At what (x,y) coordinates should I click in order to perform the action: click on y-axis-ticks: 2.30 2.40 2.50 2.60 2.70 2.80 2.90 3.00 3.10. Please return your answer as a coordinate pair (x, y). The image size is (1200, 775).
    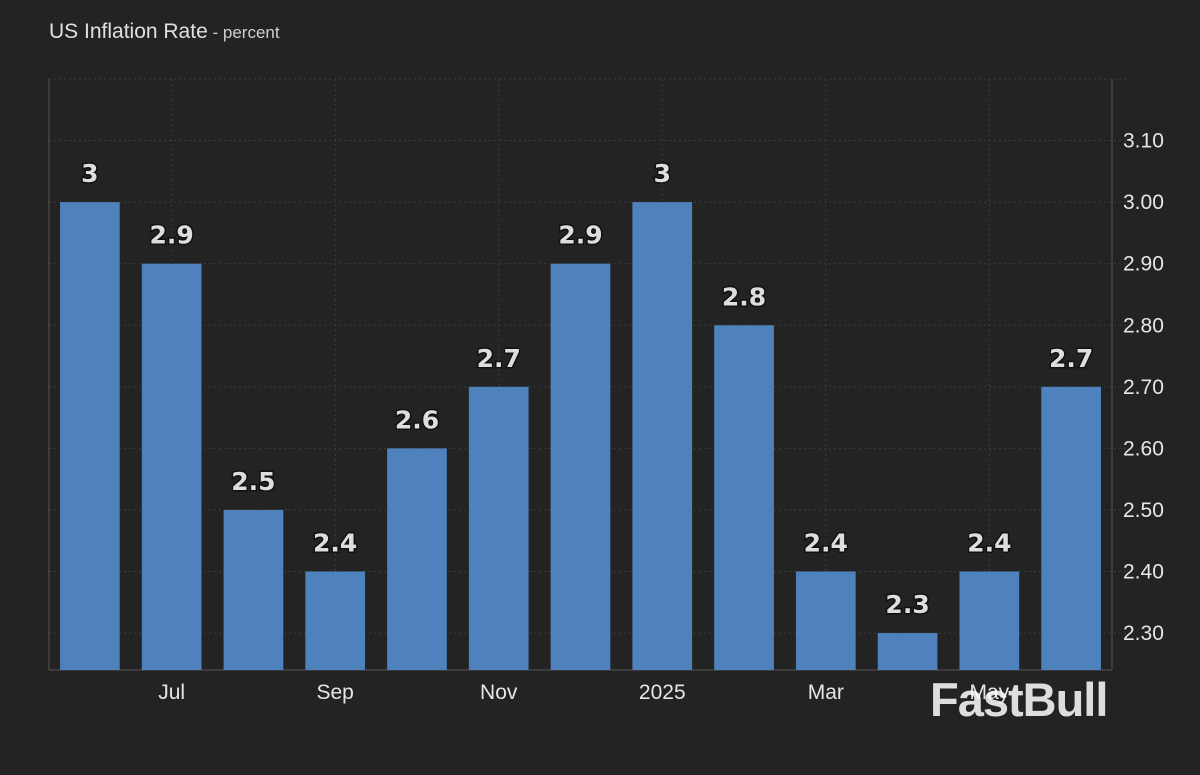
    Looking at the image, I should click on (1143, 388).